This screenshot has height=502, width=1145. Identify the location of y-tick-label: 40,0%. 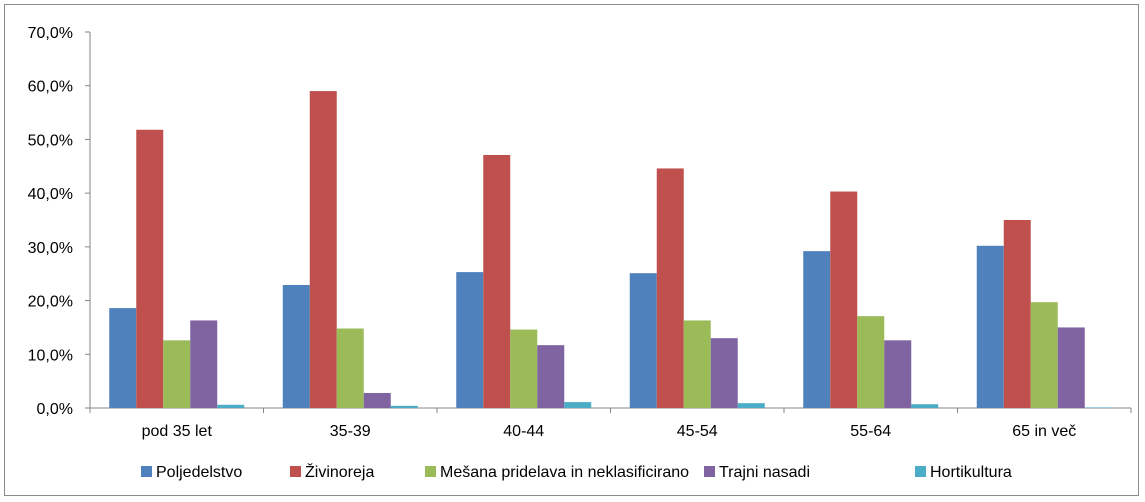
(50, 194).